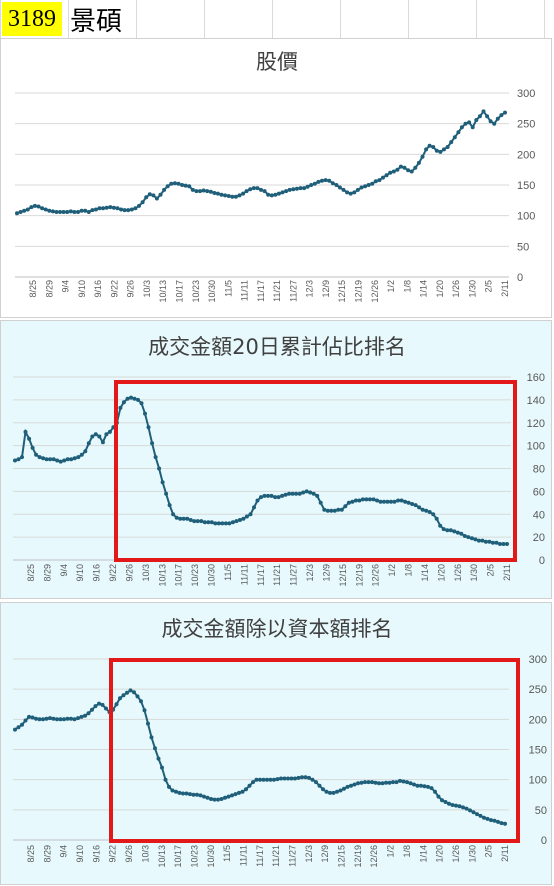  I want to click on x-tick-label: 11/17, so click(261, 575).